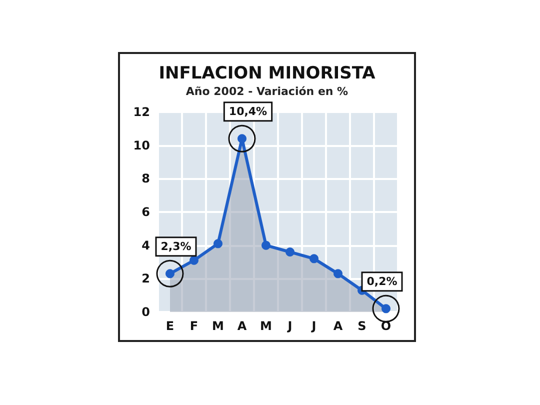  What do you see at coordinates (170, 326) in the screenshot?
I see `x-tick-label: E` at bounding box center [170, 326].